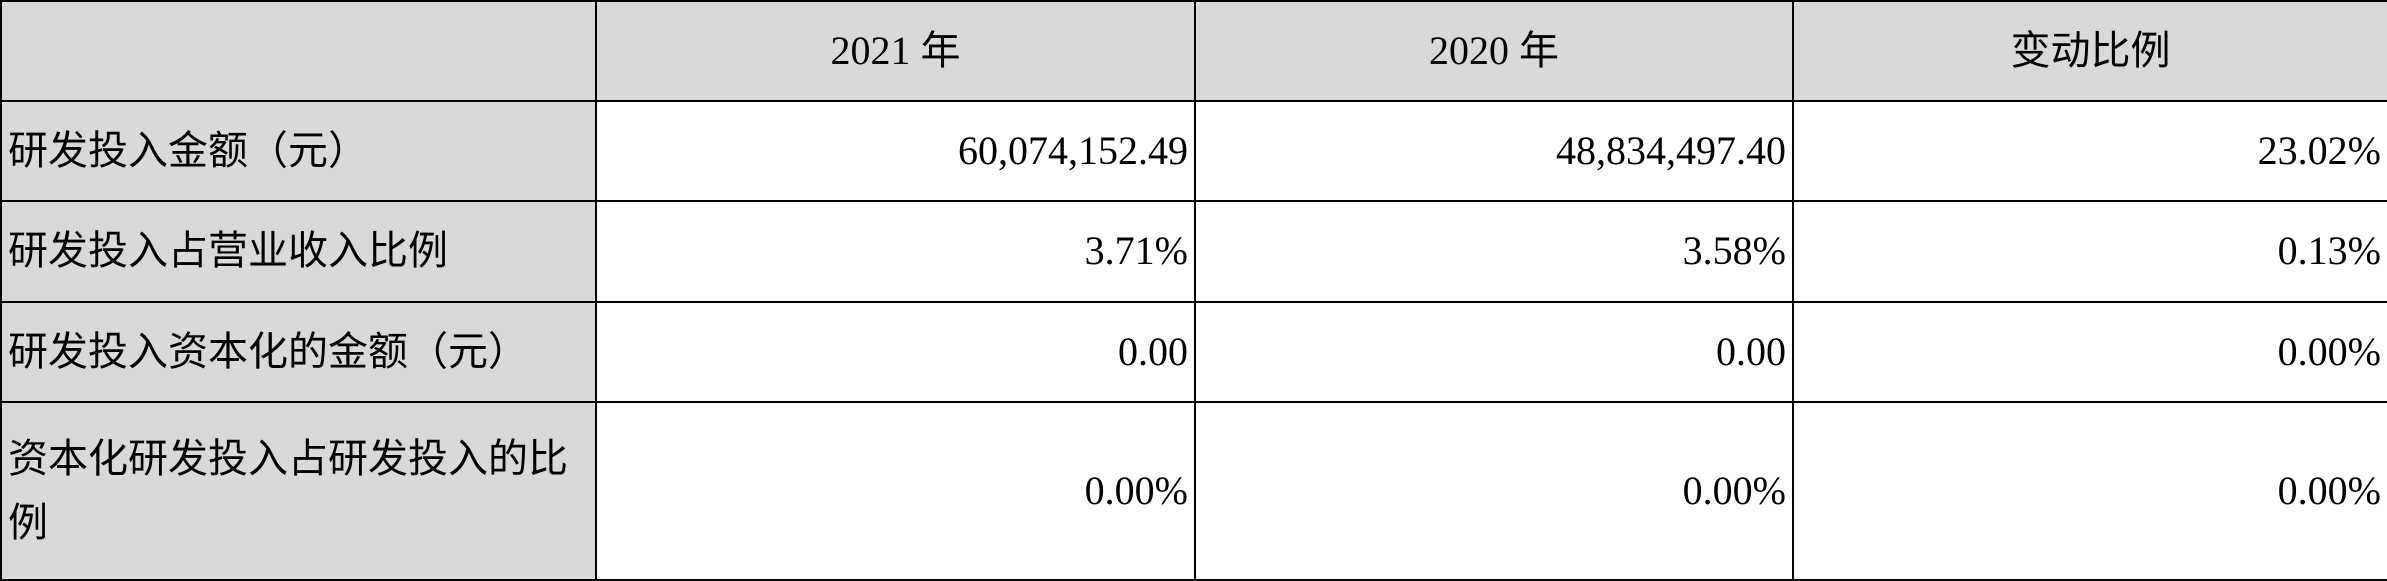  I want to click on cell-2020: 0.00%, so click(1494, 490).